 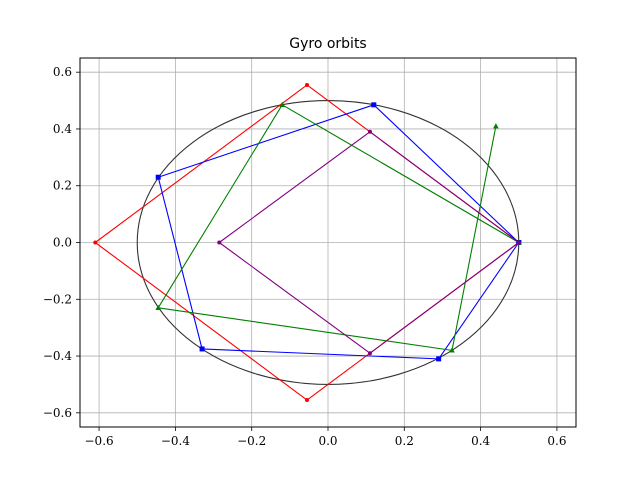 I want to click on y-tick-label: −0.6, so click(x=57, y=413).